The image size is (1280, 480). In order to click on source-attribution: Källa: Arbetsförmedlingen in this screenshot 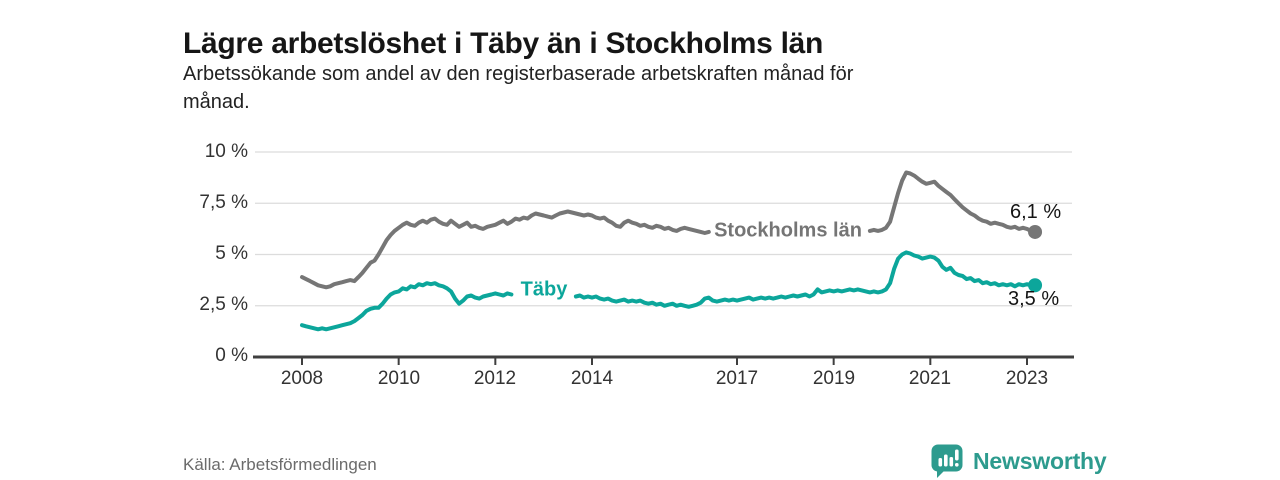, I will do `click(280, 464)`.